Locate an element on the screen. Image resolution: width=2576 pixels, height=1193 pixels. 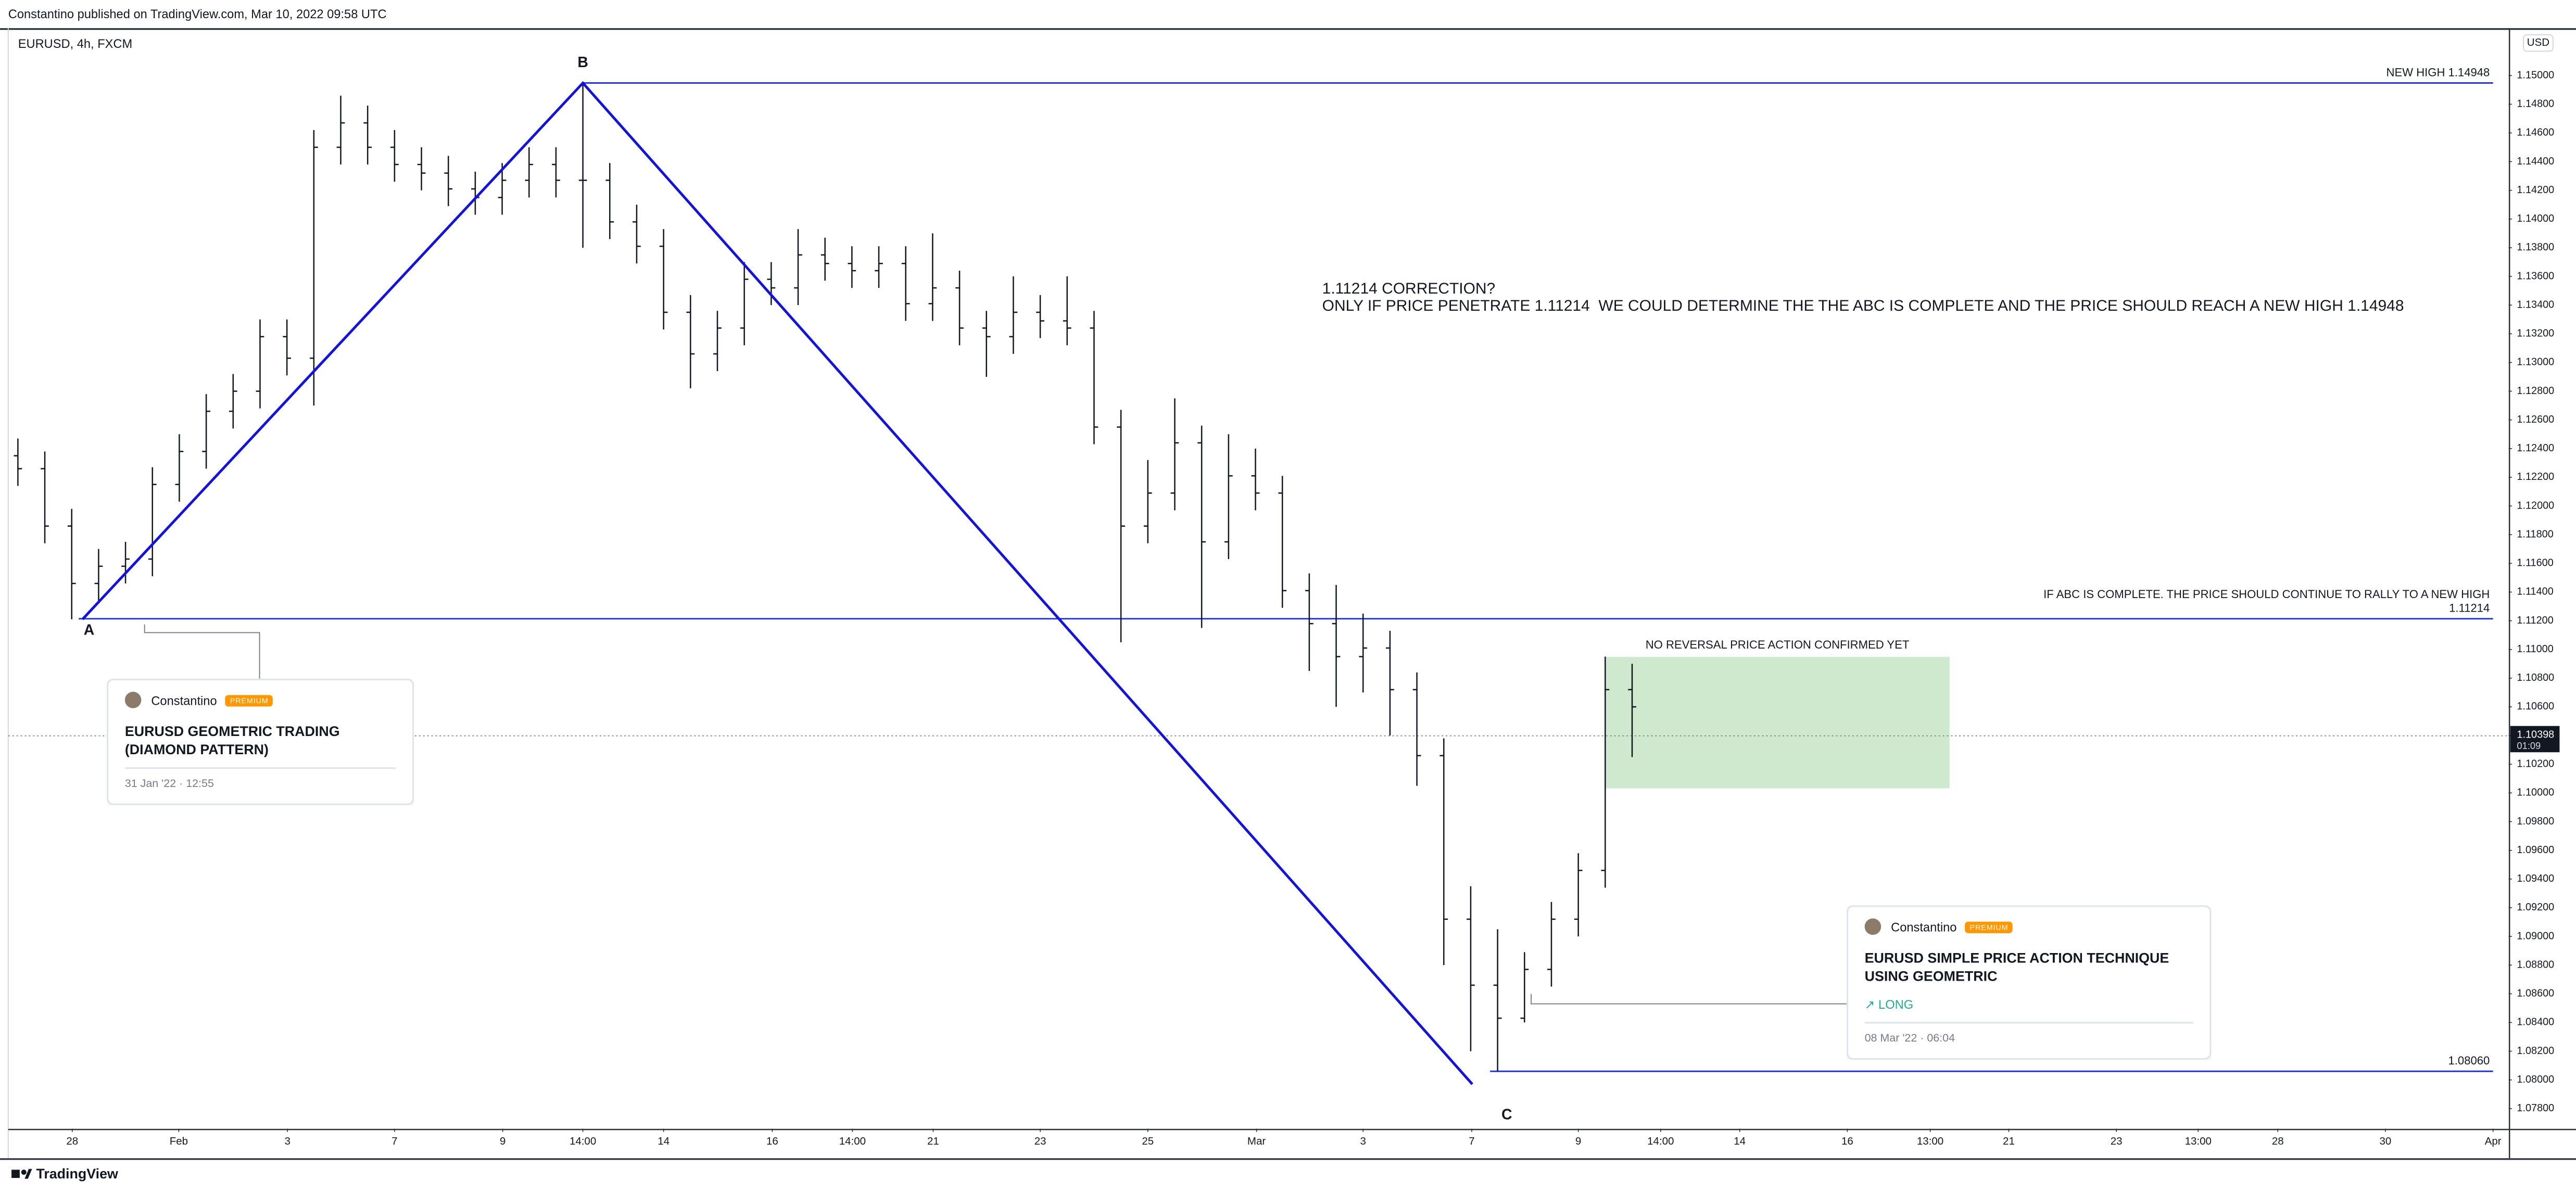
y-tick-label: 1.13800 is located at coordinates (2535, 247).